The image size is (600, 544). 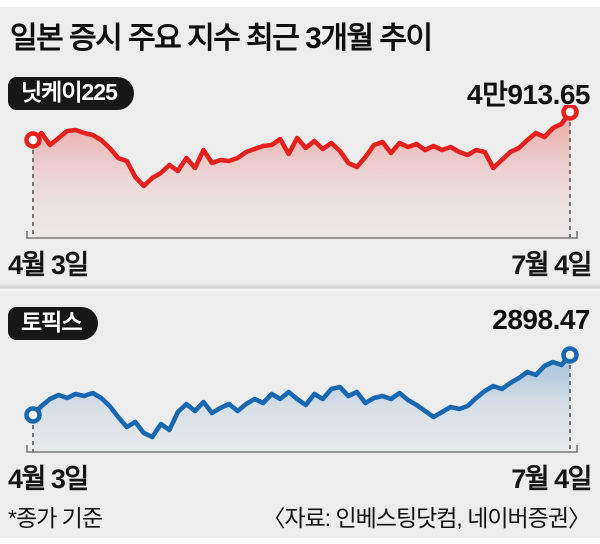 What do you see at coordinates (55, 518) in the screenshot?
I see `footnote-closing-price: *종가 기준` at bounding box center [55, 518].